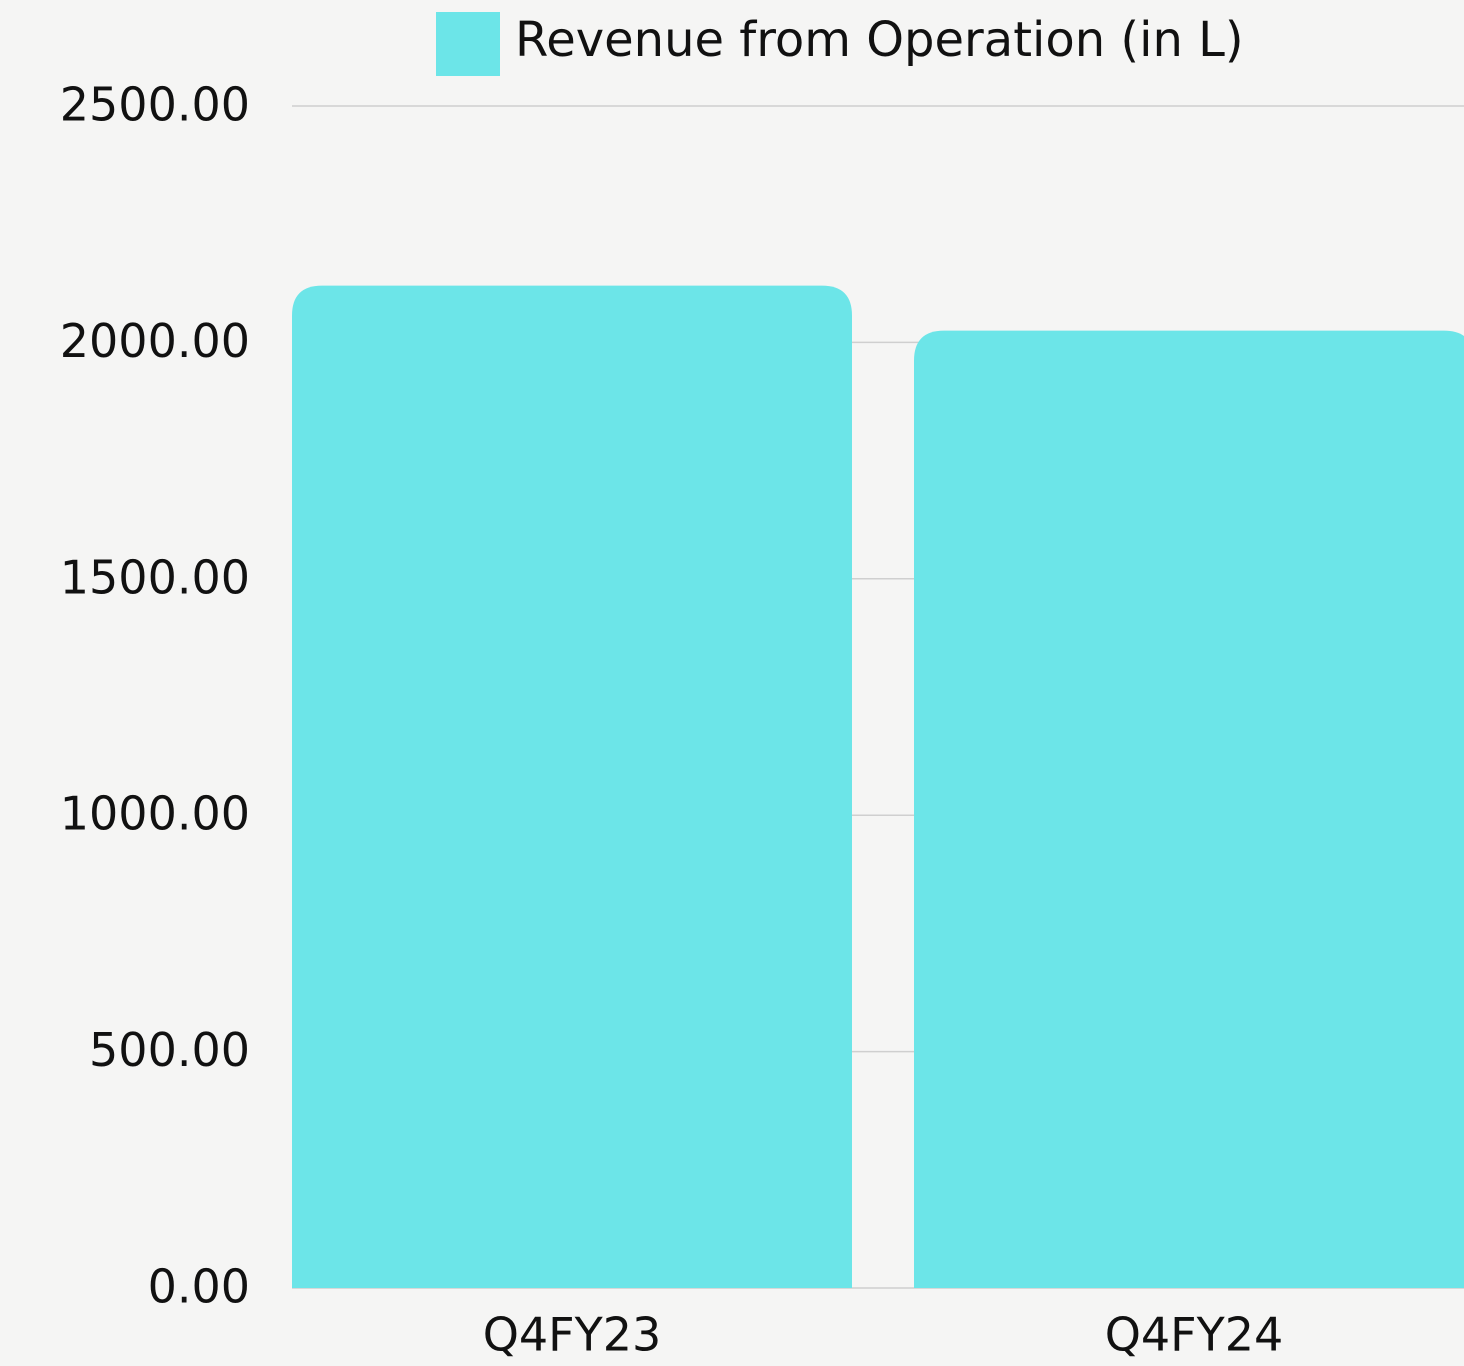 The height and width of the screenshot is (1366, 1464). What do you see at coordinates (155, 341) in the screenshot?
I see `y-tick-label: 2000.00` at bounding box center [155, 341].